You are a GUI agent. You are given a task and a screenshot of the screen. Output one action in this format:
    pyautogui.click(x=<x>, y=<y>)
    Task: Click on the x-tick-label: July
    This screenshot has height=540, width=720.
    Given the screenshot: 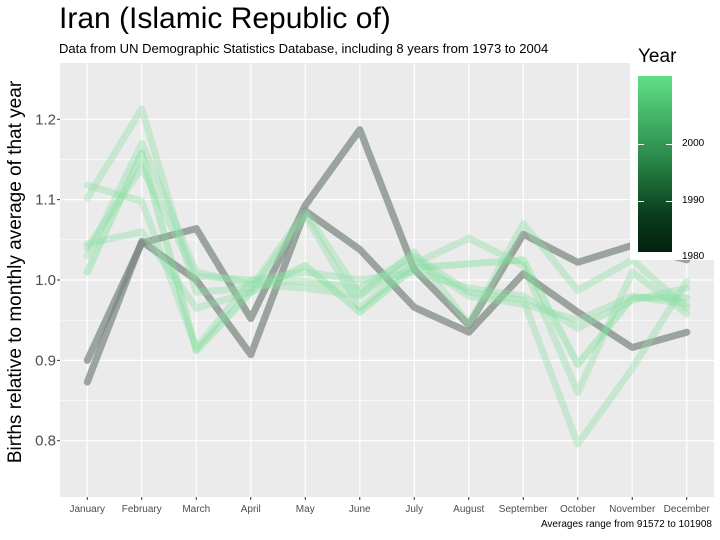 What is the action you would take?
    pyautogui.click(x=414, y=509)
    